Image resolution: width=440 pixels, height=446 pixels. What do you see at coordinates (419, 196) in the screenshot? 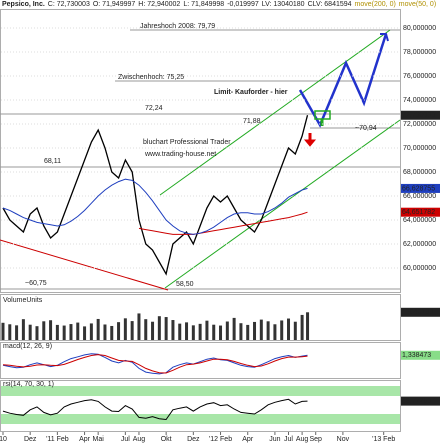
I see `y-tick-label: 66,000000` at bounding box center [419, 196].